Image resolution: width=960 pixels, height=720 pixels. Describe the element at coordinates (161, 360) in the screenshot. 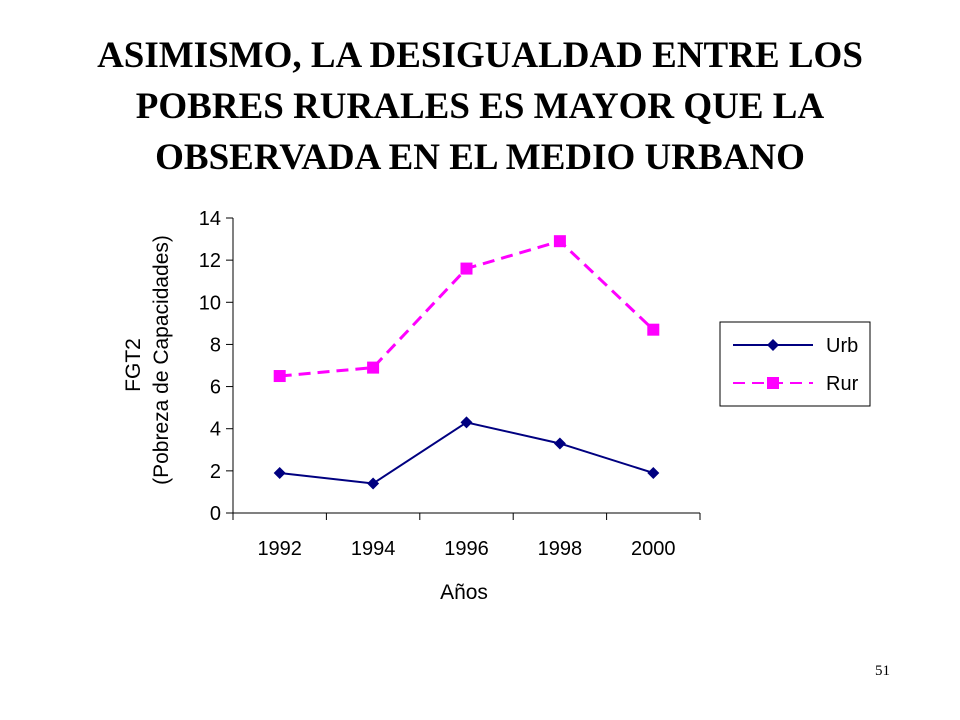

I see `y-axis-title-line-2: (Pobreza de Capacidades)` at that location.